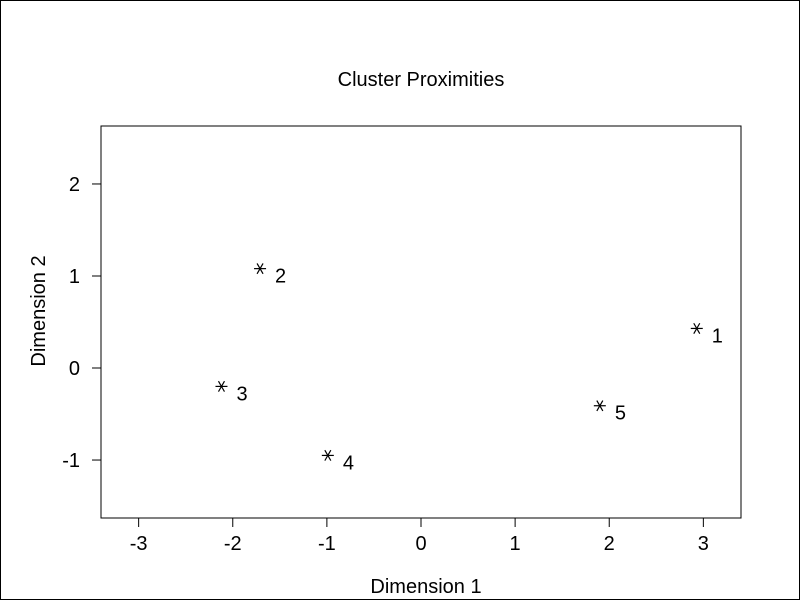  I want to click on data-point: 1, so click(706, 334).